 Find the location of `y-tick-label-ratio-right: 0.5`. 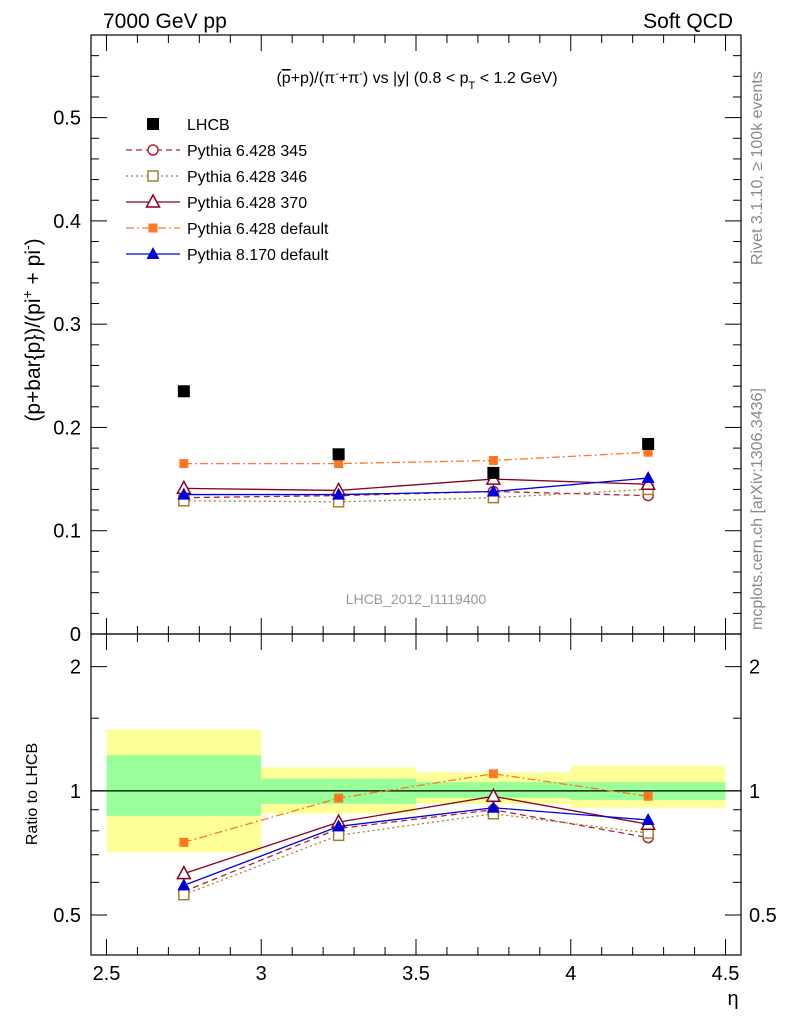

y-tick-label-ratio-right: 0.5 is located at coordinates (763, 916).